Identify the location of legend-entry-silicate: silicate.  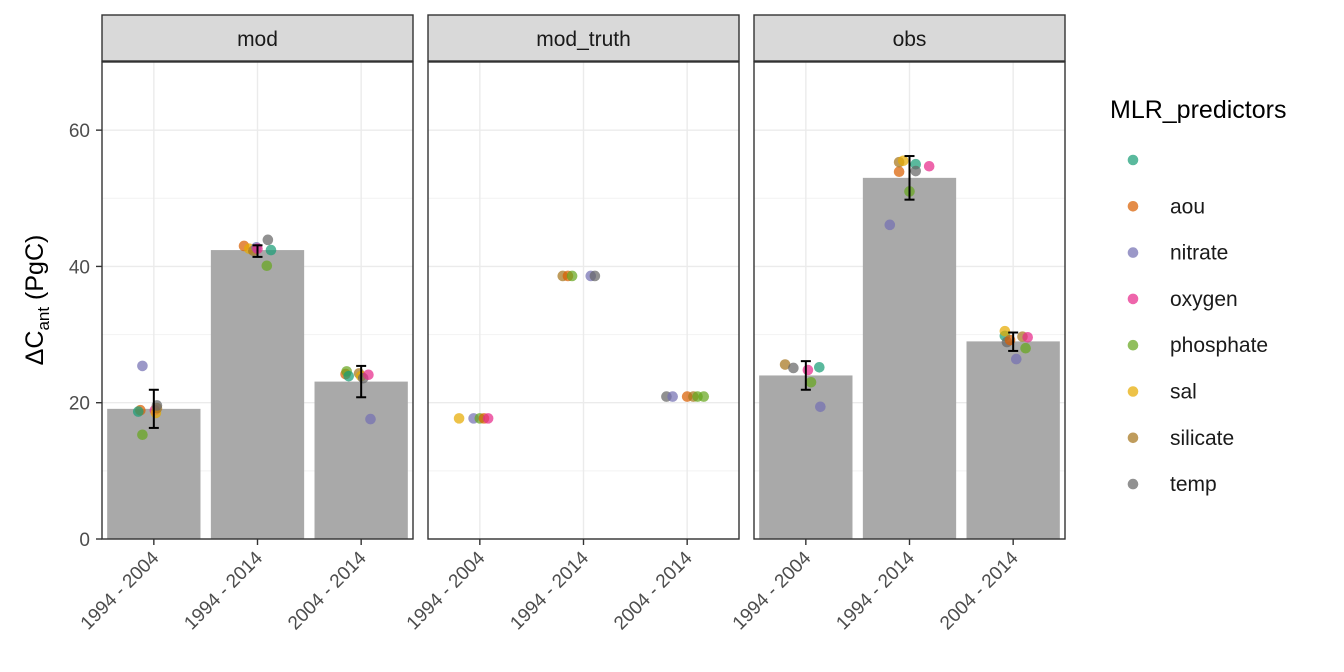
(1180, 438).